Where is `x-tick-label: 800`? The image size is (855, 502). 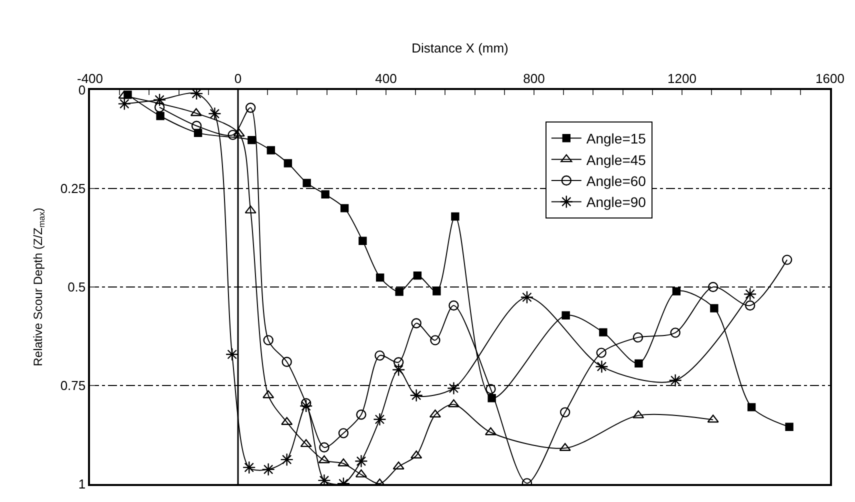
x-tick-label: 800 is located at coordinates (534, 78).